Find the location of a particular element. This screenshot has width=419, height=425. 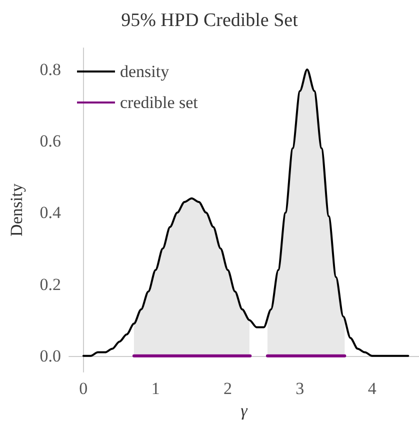

x-tick-label: 2 is located at coordinates (228, 388).